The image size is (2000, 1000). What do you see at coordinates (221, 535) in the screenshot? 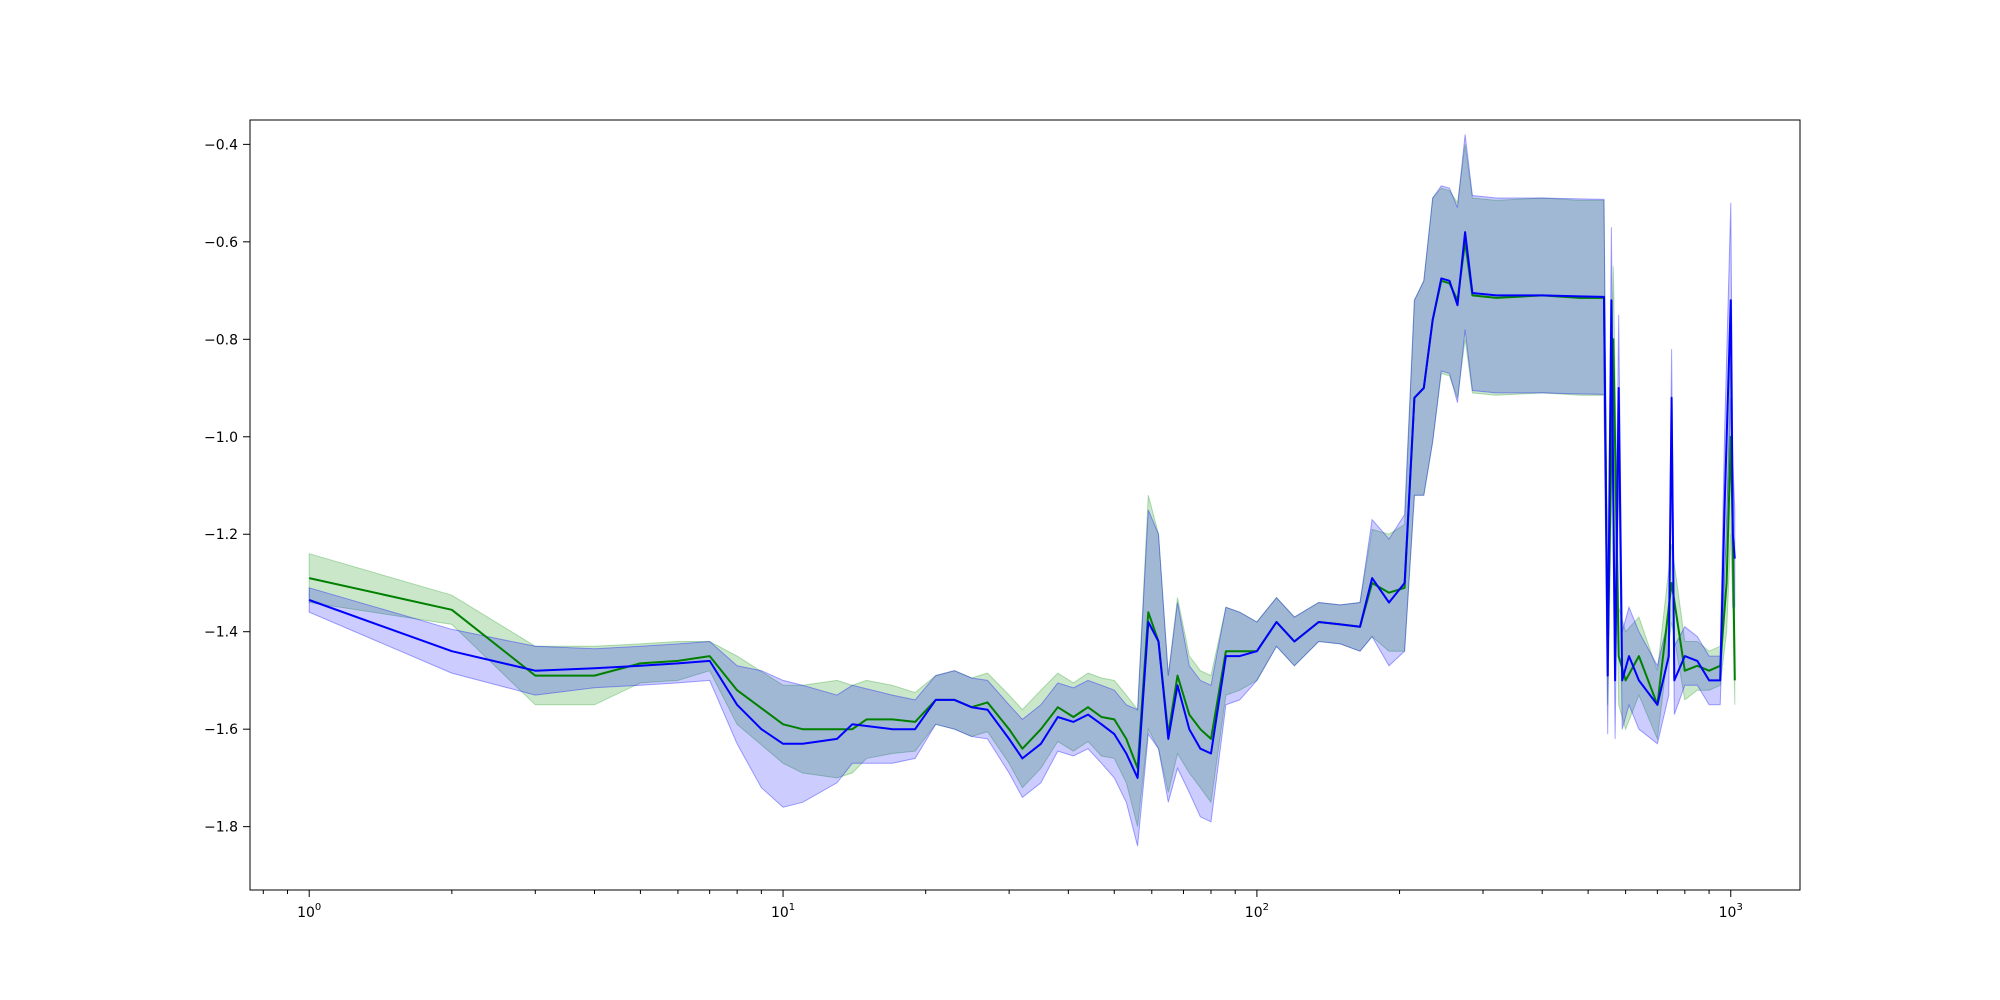
I see `y-tick-label-4: −1.2` at bounding box center [221, 535].